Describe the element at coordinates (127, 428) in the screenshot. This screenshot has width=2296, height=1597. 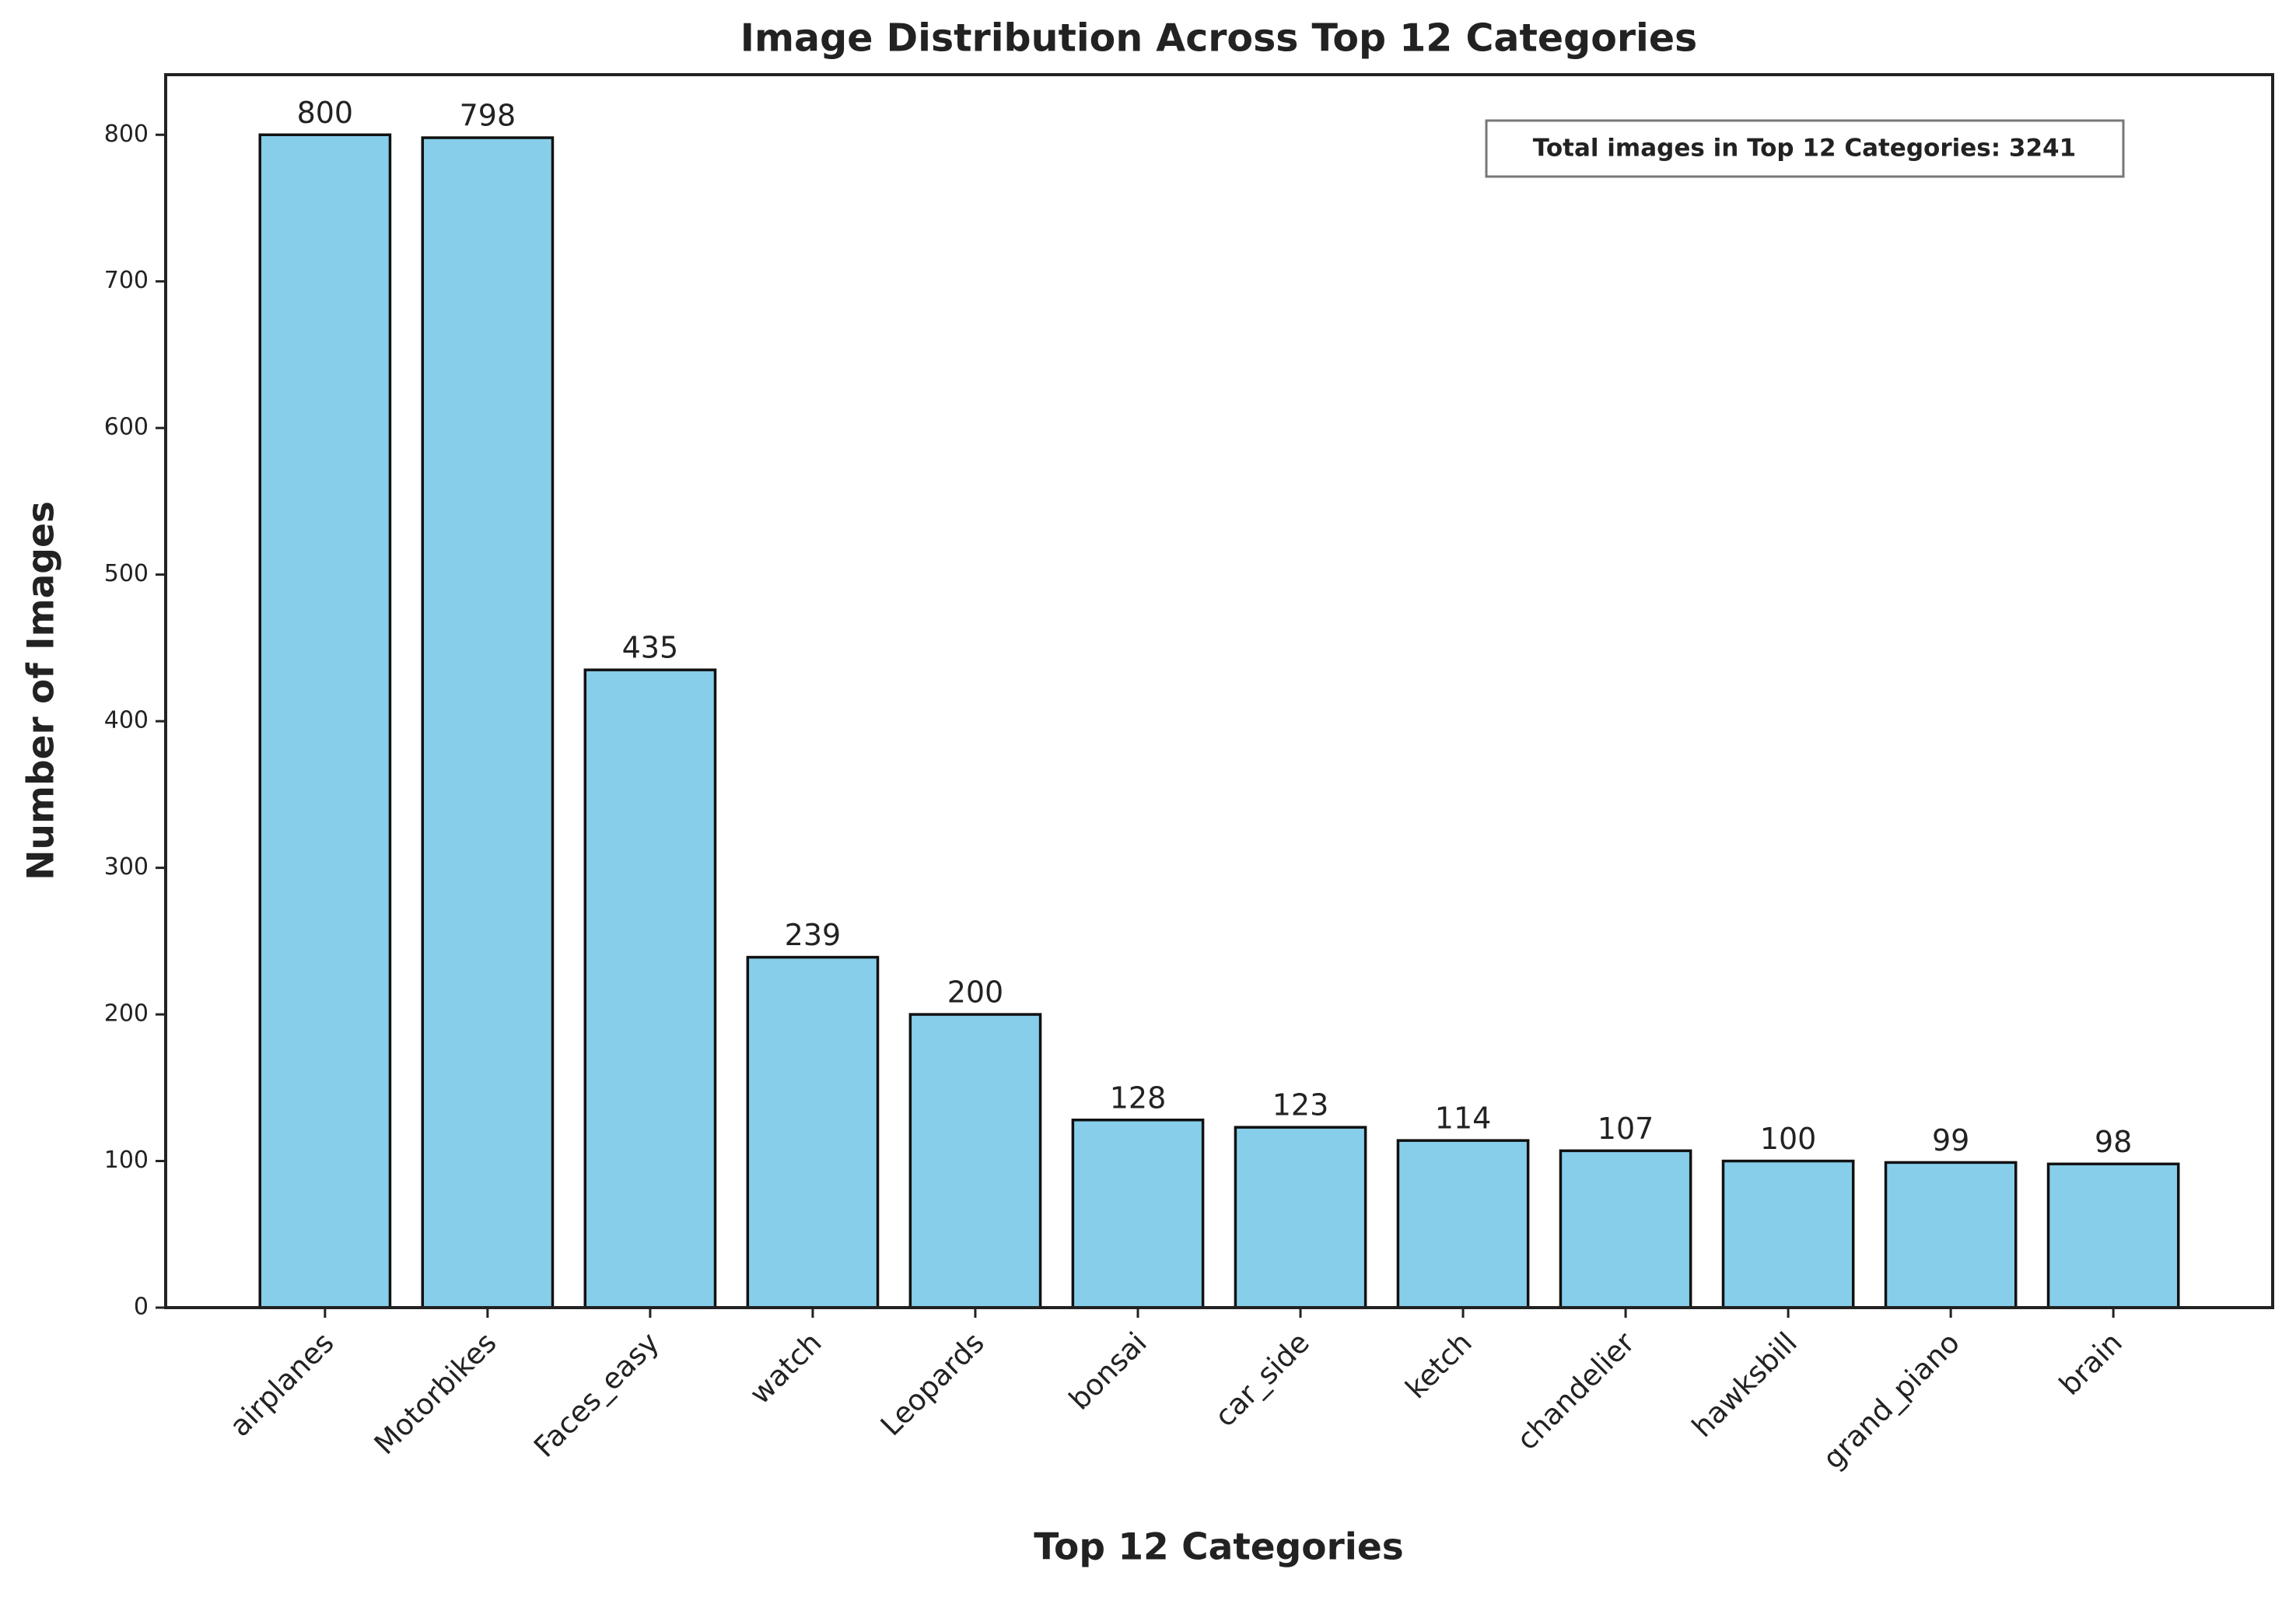
I see `y-tick-label: 600` at that location.